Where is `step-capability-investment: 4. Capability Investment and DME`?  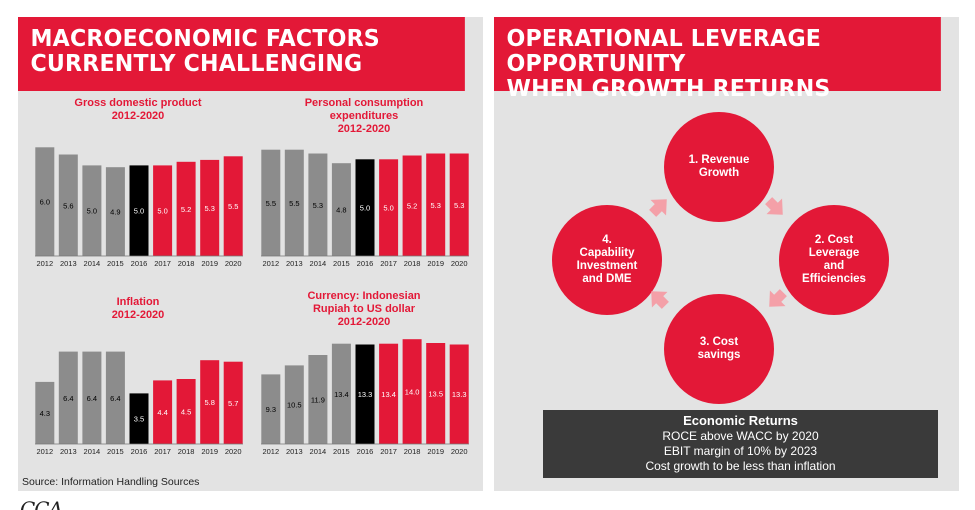 step-capability-investment: 4. Capability Investment and DME is located at coordinates (607, 260).